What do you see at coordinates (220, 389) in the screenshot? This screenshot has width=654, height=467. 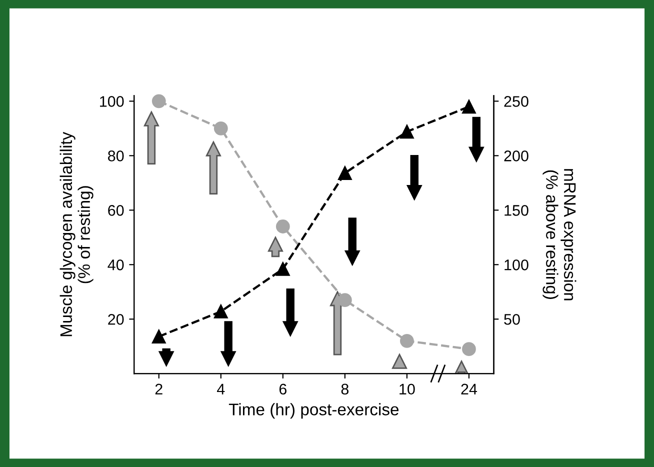 I see `x-tick-label: 4` at bounding box center [220, 389].